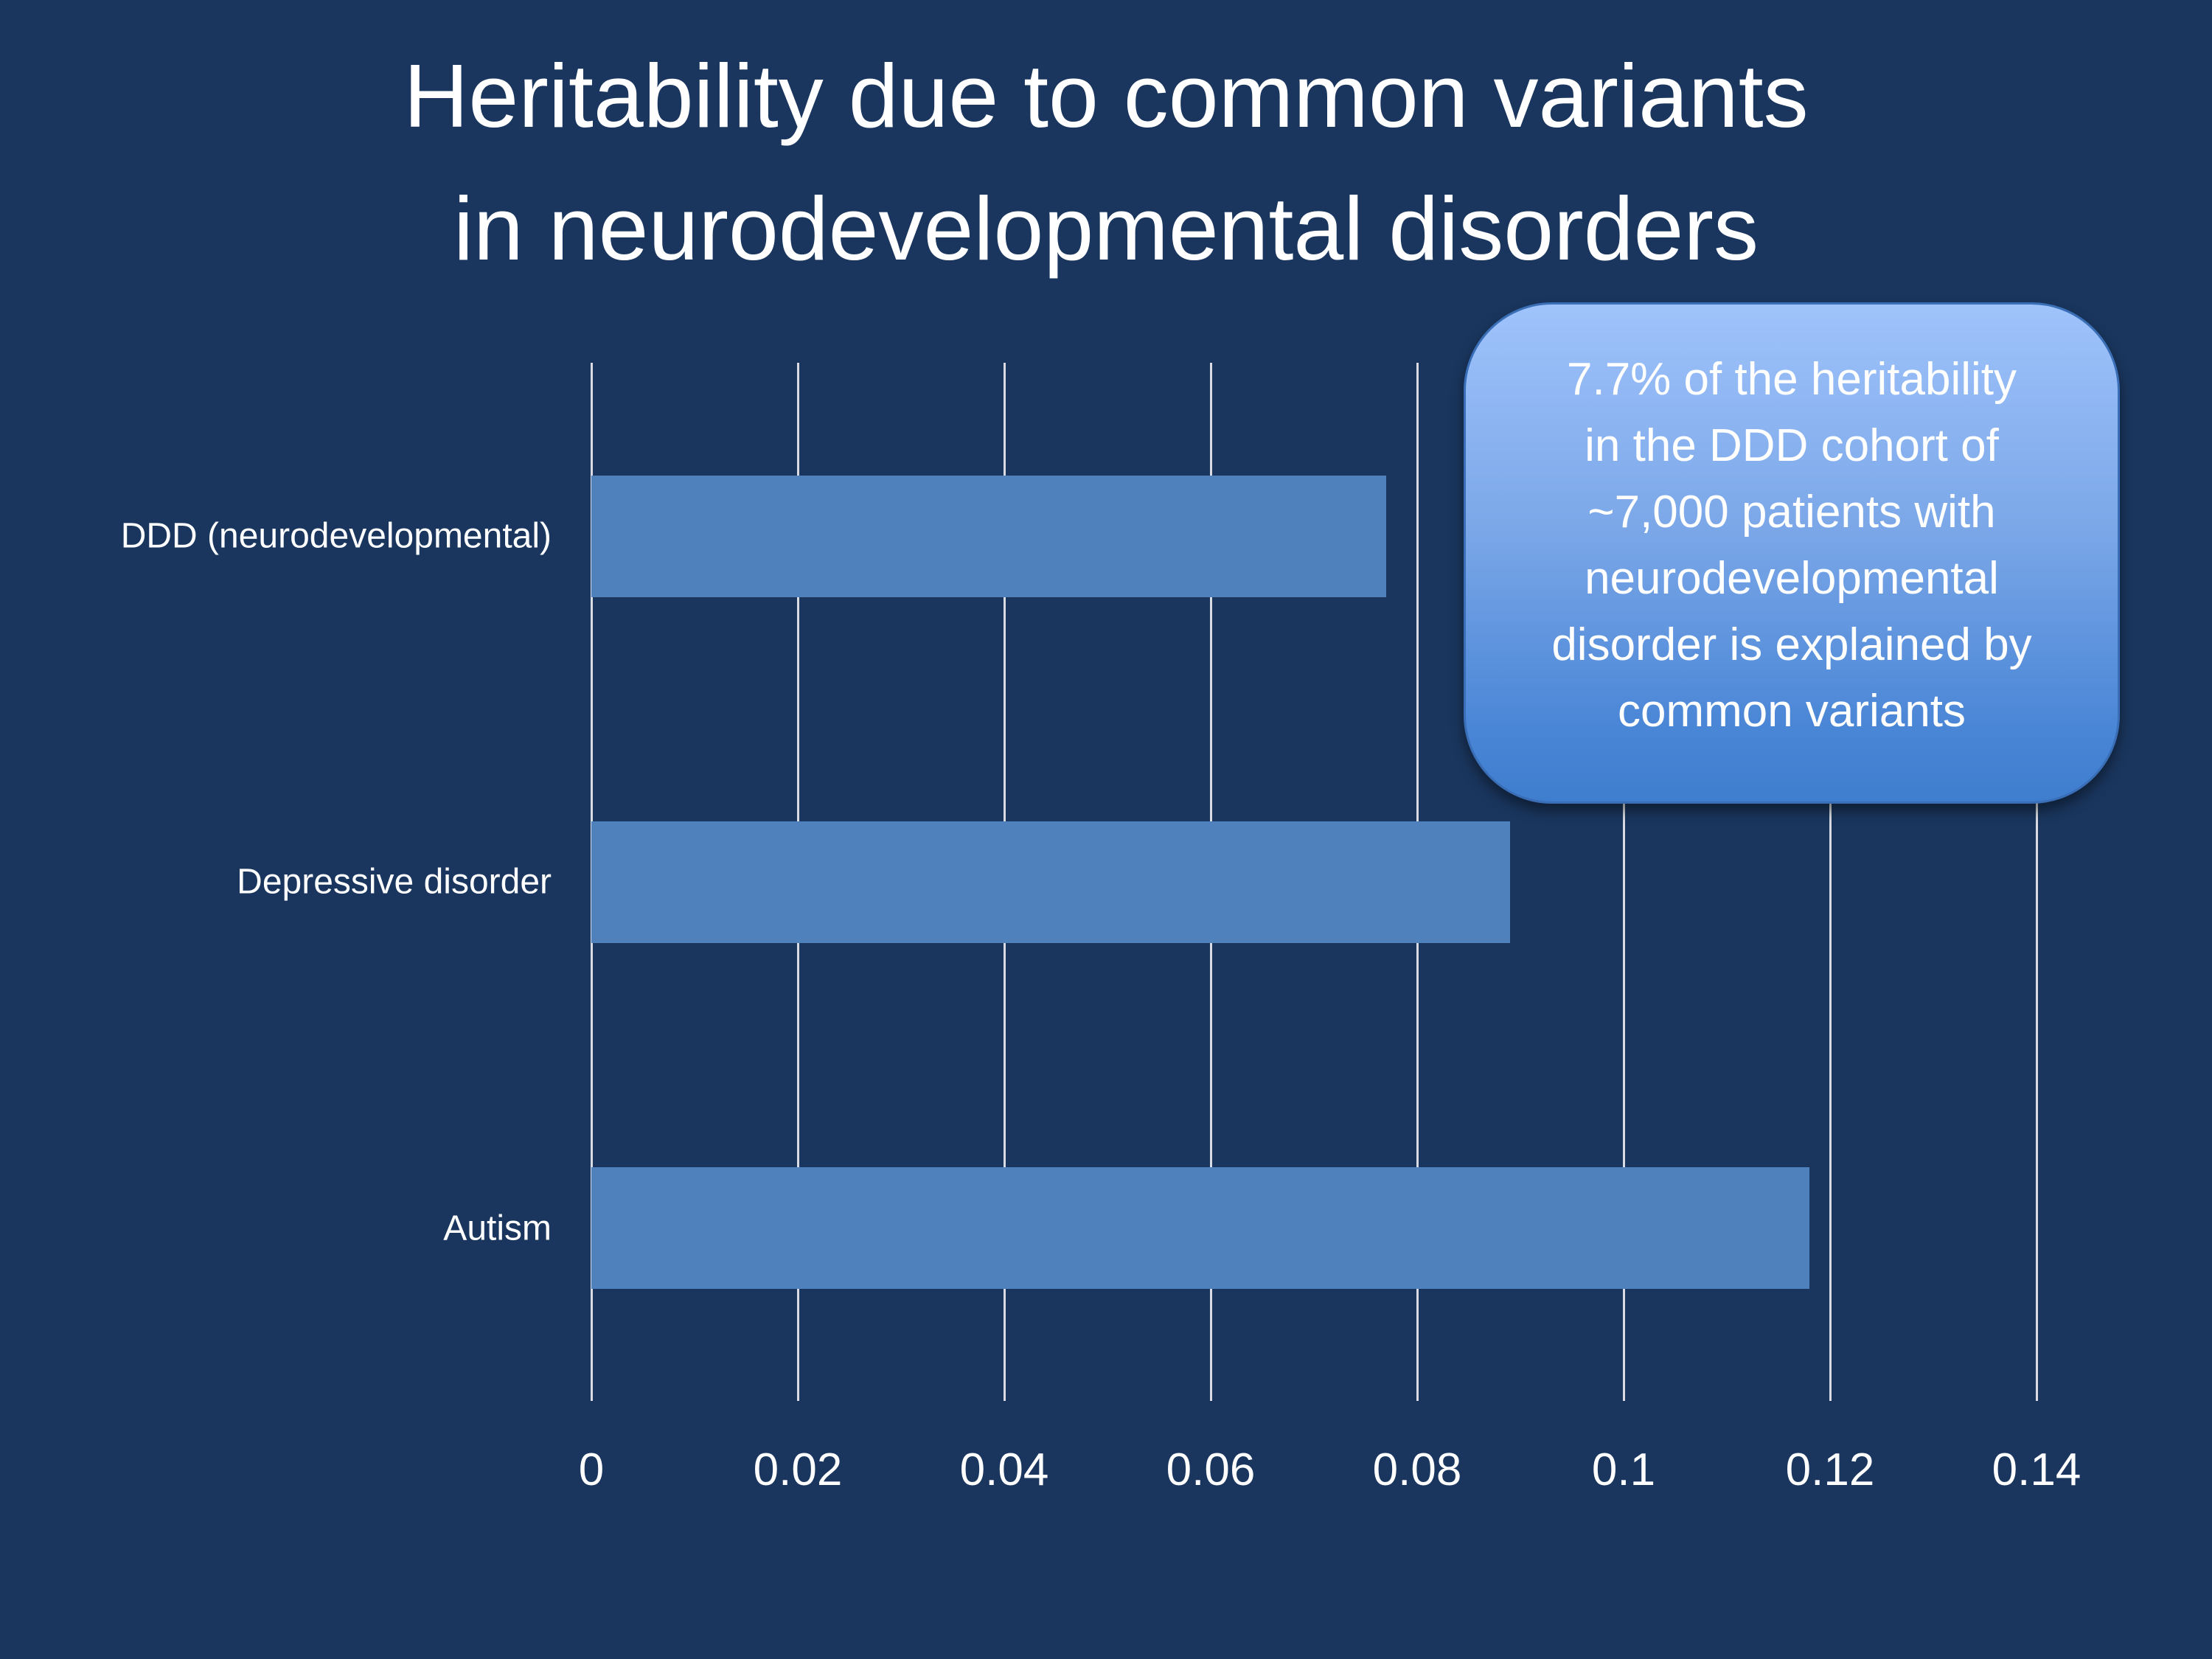 The image size is (2212, 1659). Describe the element at coordinates (1106, 96) in the screenshot. I see `title-line-1: Heritability due to common variants` at that location.